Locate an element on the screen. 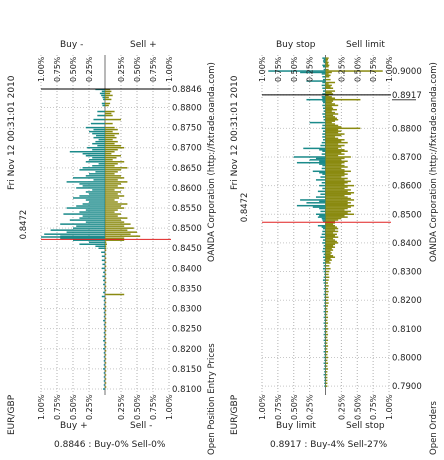 The image size is (444, 460). panel-1-footer: 0.8846 : Buy-0% Sell-0% is located at coordinates (110, 445).